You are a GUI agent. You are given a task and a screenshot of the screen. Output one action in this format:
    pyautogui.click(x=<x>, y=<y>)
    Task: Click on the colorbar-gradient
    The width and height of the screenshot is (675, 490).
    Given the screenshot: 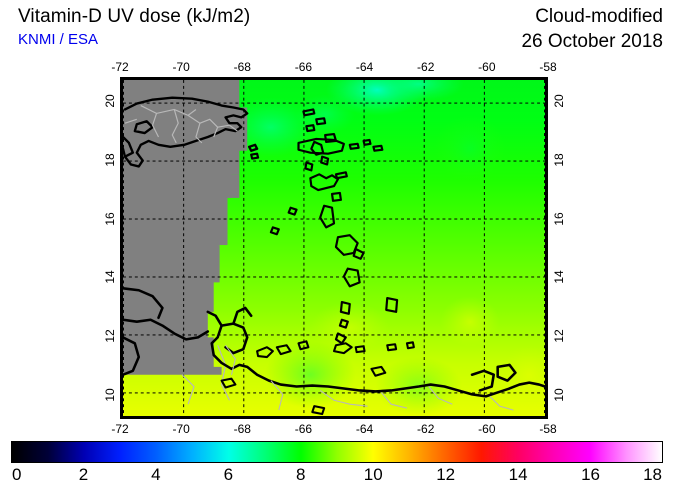 What is the action you would take?
    pyautogui.click(x=337, y=452)
    